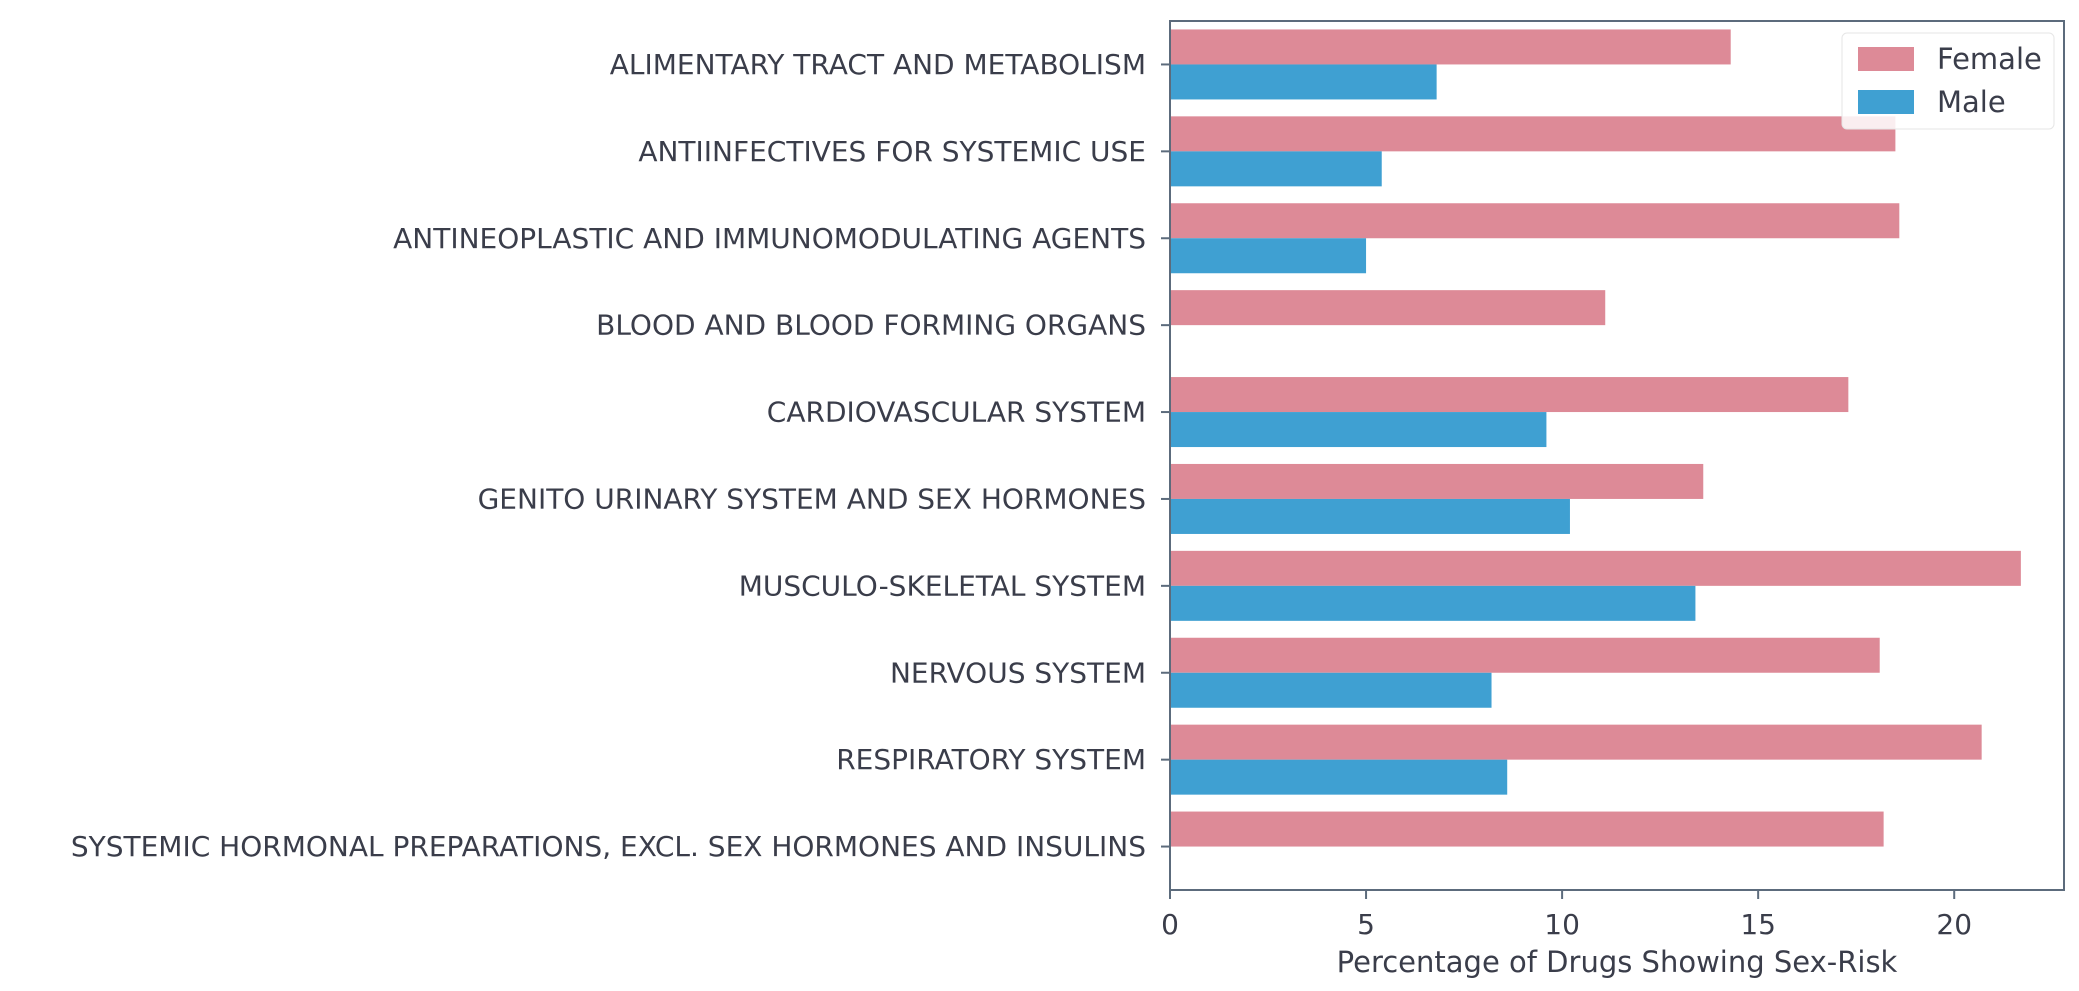 This screenshot has width=2079, height=991. Describe the element at coordinates (1971, 102) in the screenshot. I see `legend-label-male: Male` at that location.